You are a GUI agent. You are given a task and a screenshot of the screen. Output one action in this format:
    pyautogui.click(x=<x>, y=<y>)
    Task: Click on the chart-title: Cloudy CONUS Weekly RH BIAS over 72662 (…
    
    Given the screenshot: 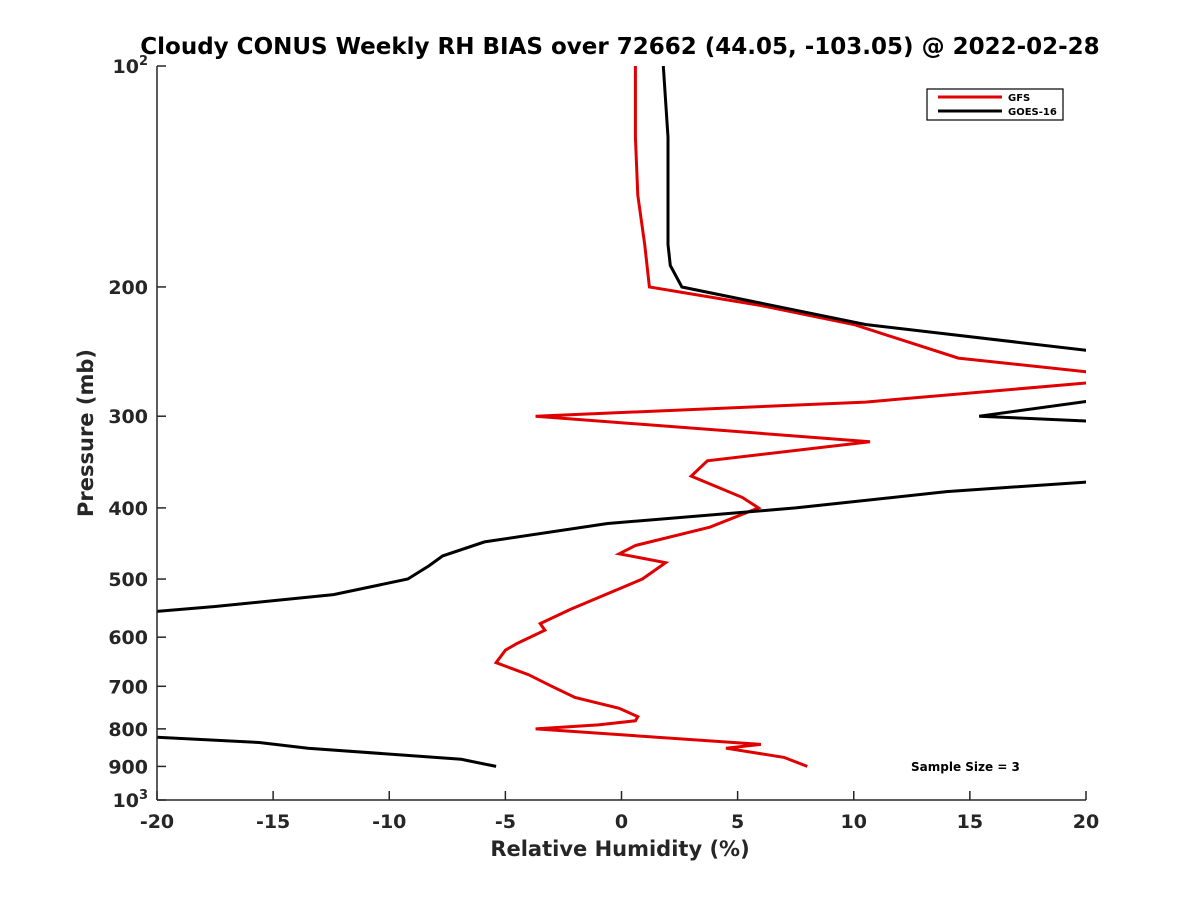 What is the action you would take?
    pyautogui.click(x=619, y=47)
    